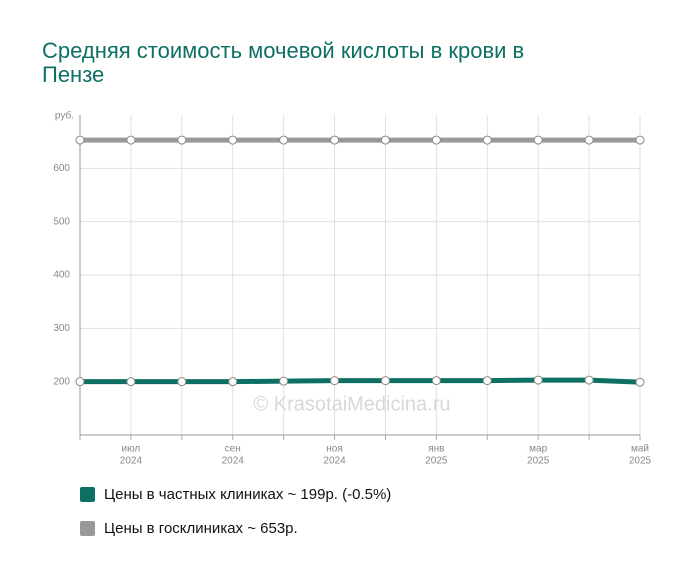 This screenshot has height=578, width=700. Describe the element at coordinates (61, 275) in the screenshot. I see `y-tick-label: 400` at that location.